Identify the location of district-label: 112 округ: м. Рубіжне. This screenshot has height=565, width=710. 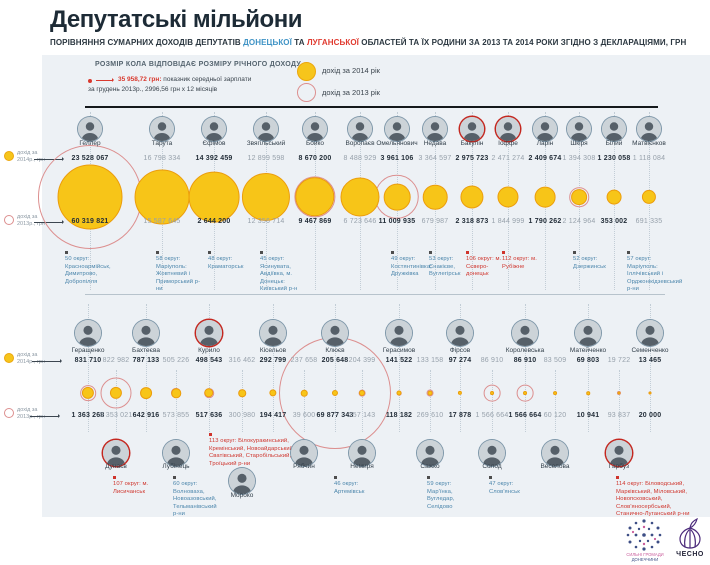
(522, 261).